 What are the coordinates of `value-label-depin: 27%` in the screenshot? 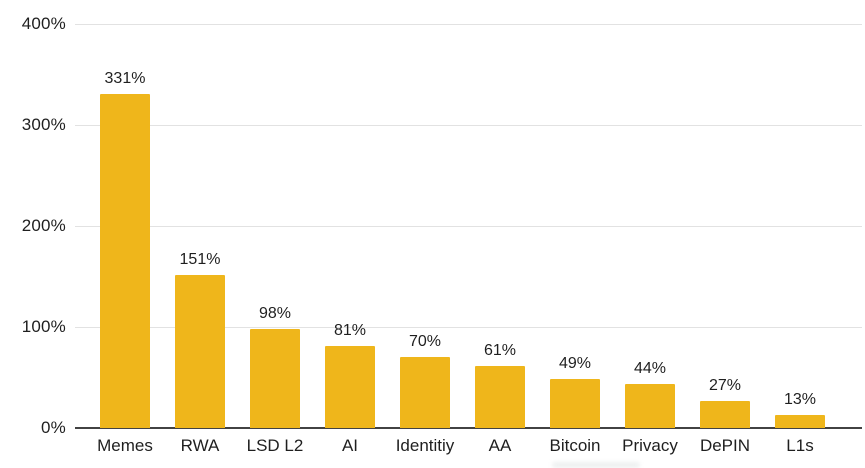 It's located at (725, 385).